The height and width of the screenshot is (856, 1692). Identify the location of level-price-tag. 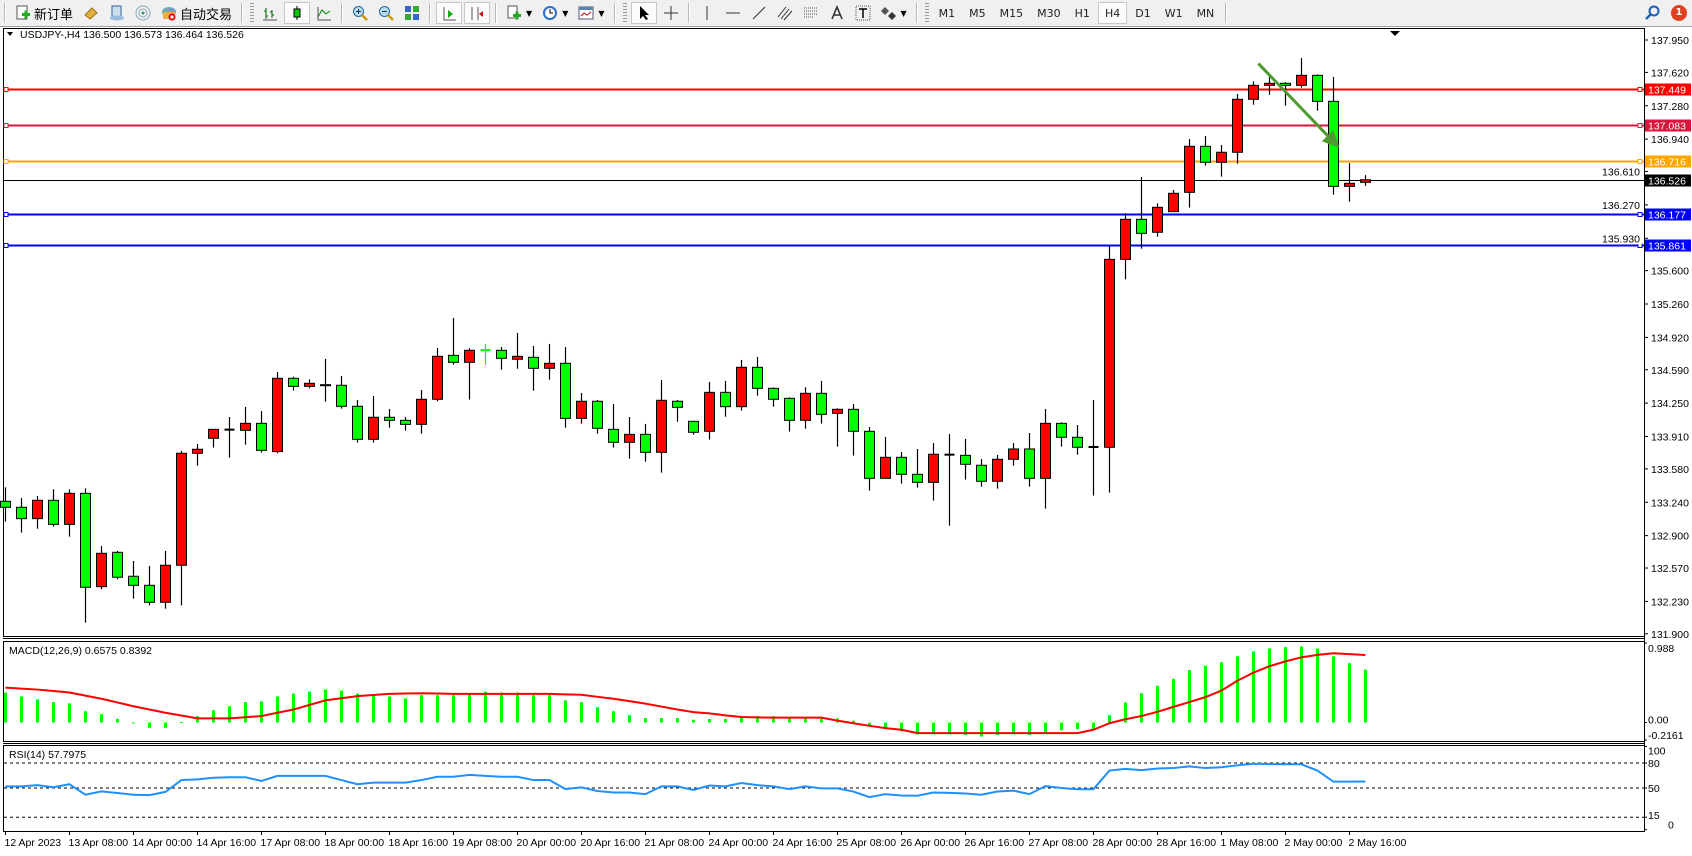
(1668, 161).